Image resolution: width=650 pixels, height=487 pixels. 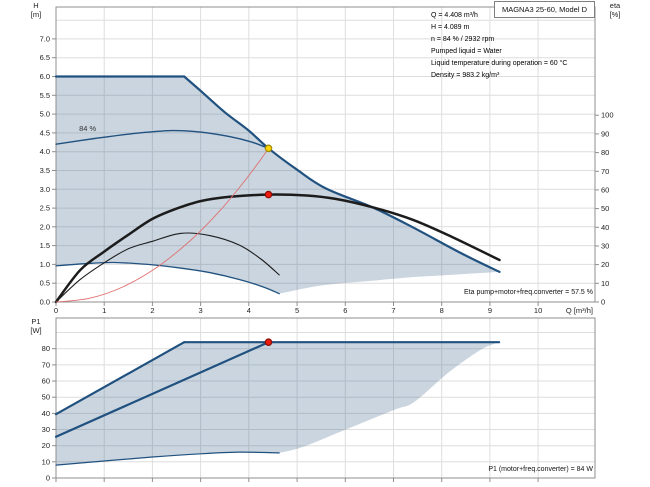 What do you see at coordinates (87, 128) in the screenshot?
I see `qh-84pct-speed-curve-label: 84 %` at bounding box center [87, 128].